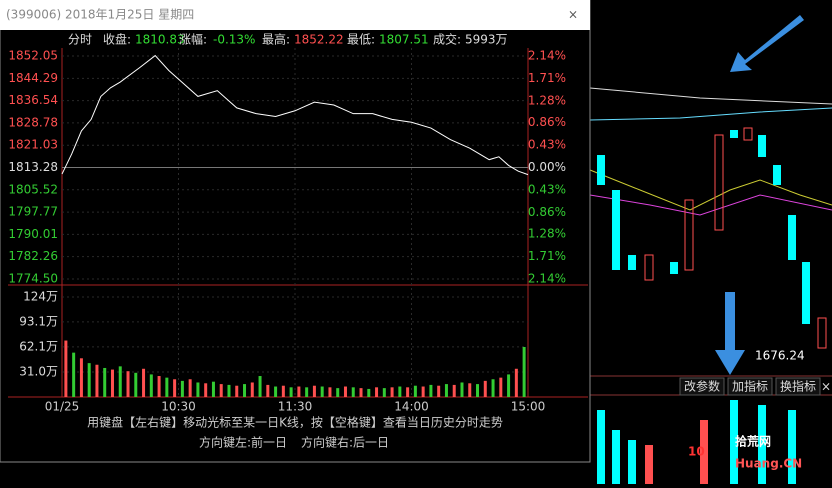 This screenshot has width=832, height=488. What do you see at coordinates (160, 40) in the screenshot?
I see `info-close: 1810.83` at bounding box center [160, 40].